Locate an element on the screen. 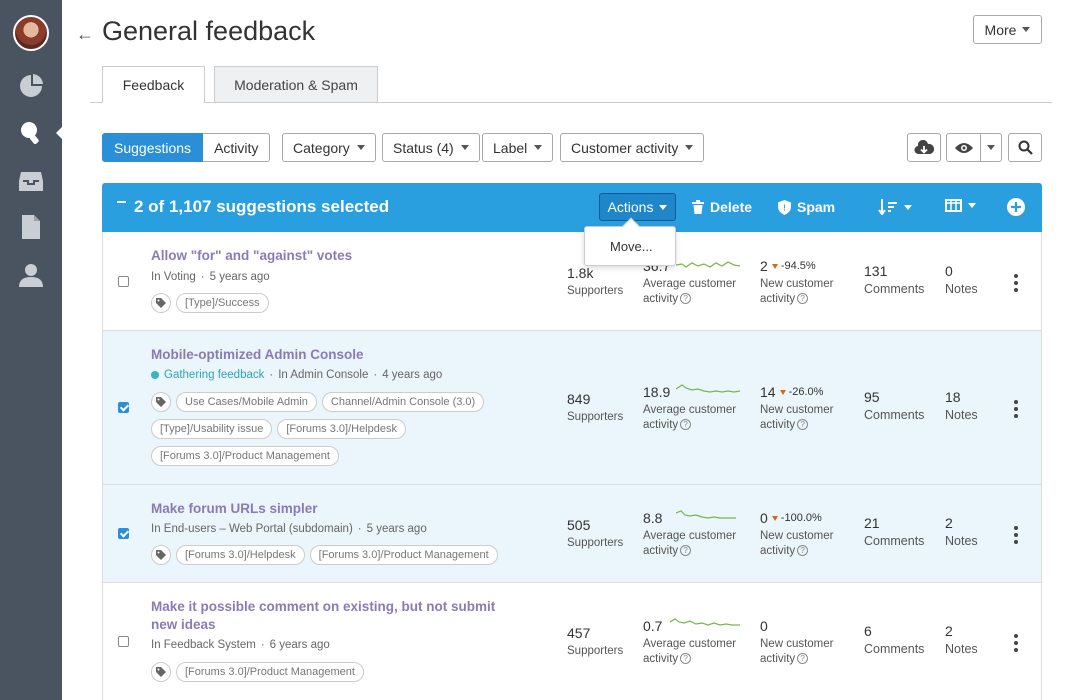  avg-activity-label-2: activity is located at coordinates (661, 659).